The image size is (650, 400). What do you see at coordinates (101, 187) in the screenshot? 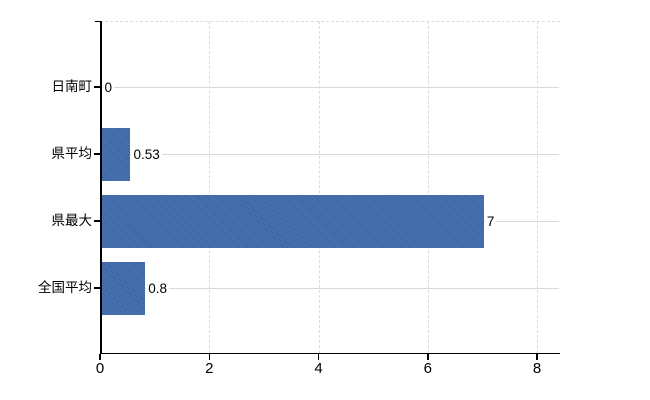
I see `y-axis-line` at bounding box center [101, 187].